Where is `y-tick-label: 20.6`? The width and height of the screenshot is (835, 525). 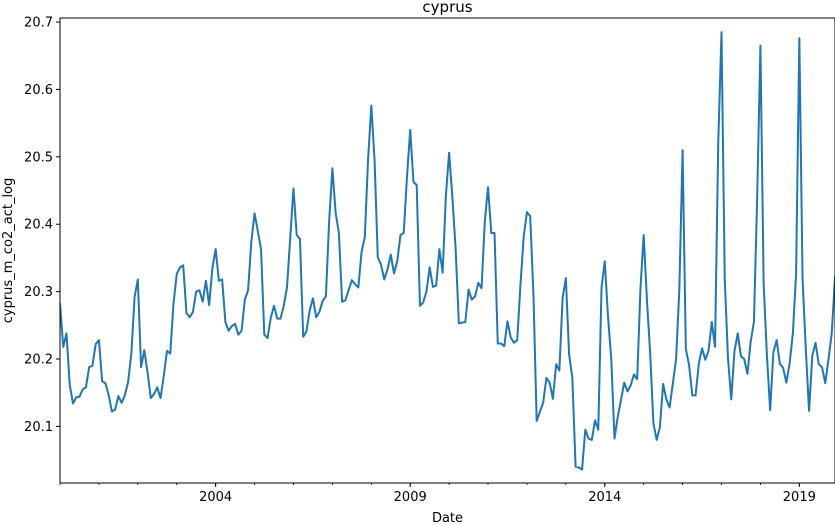 y-tick-label: 20.6 is located at coordinates (38, 90).